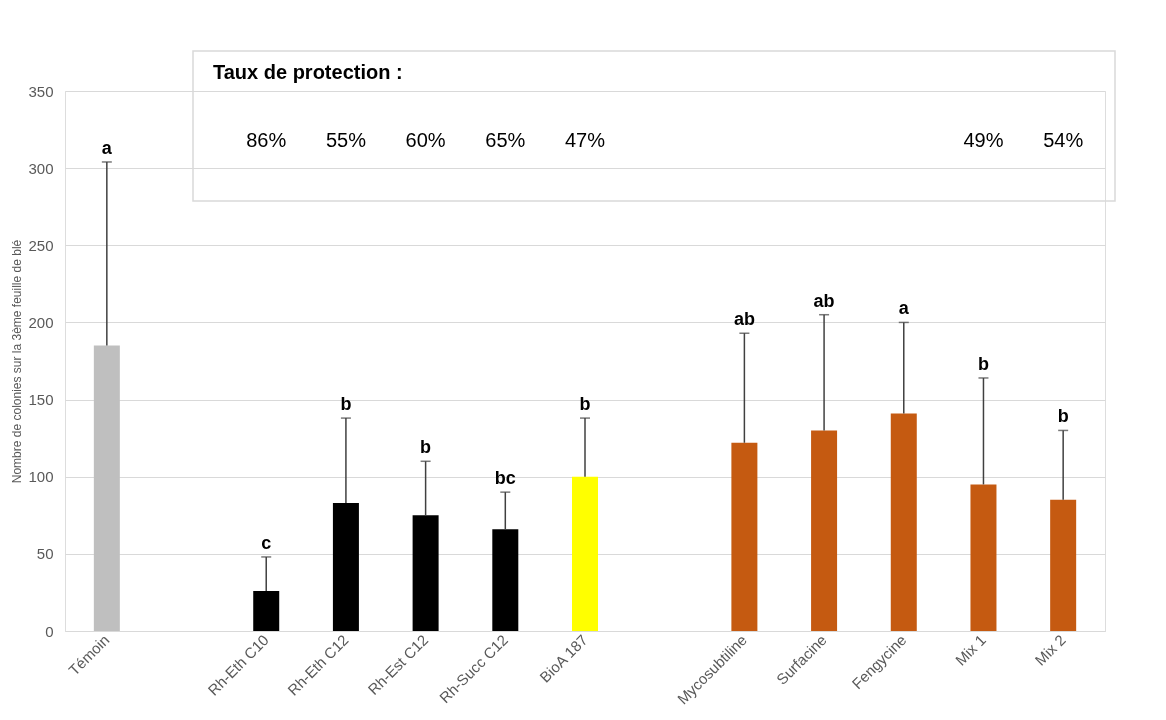 The image size is (1166, 720). I want to click on y-tick-label: 100, so click(41, 477).